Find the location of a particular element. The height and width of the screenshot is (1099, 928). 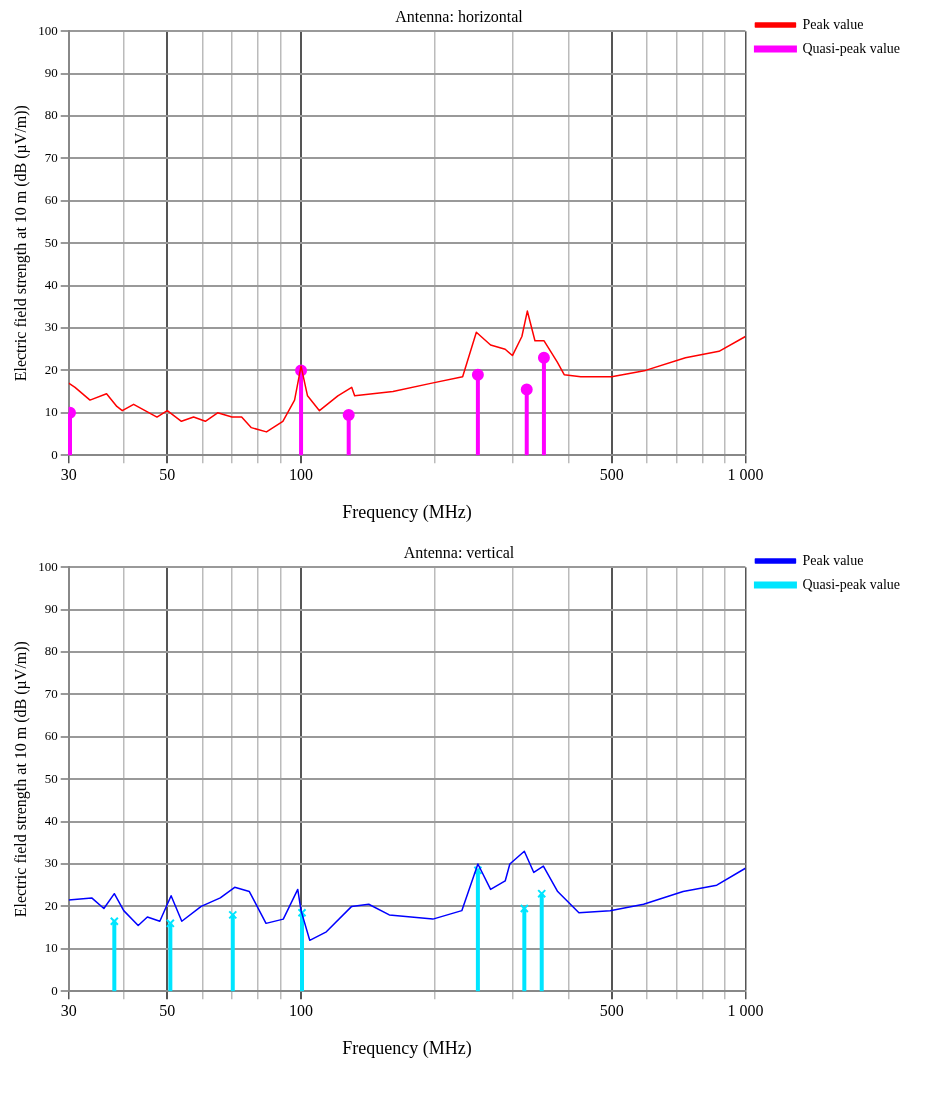

chart-title: Antenna: vertical is located at coordinates (459, 552).